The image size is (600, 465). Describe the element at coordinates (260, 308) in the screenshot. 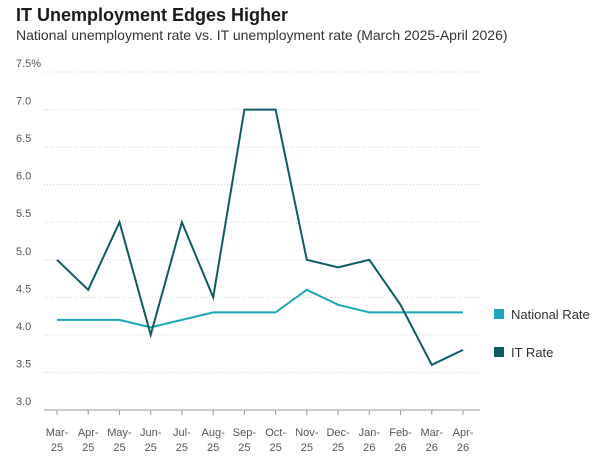

I see `series-line-national-rate` at that location.